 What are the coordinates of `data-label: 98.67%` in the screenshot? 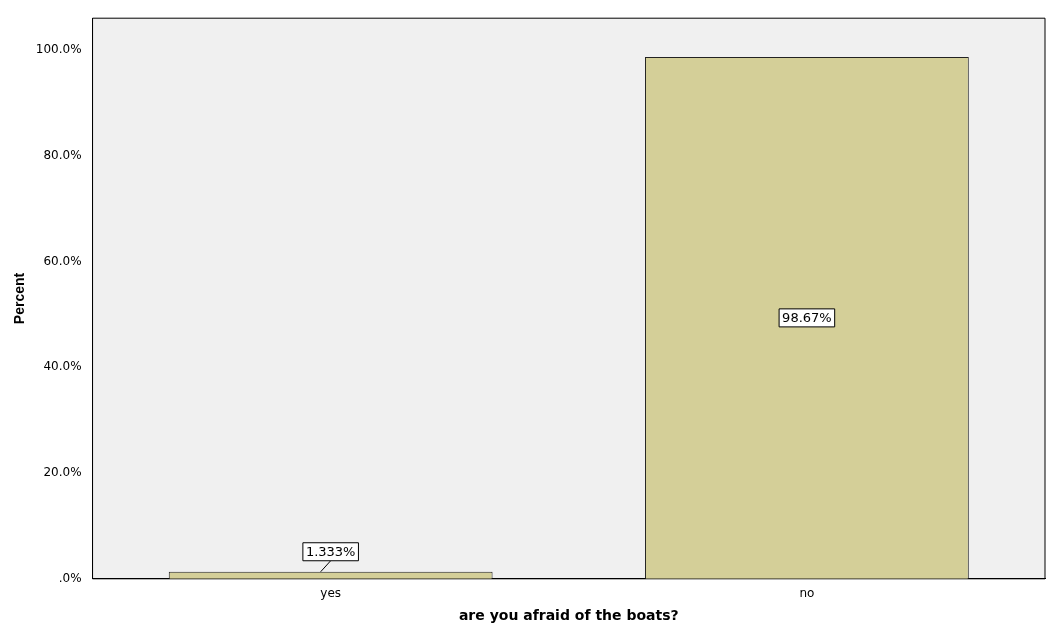 It's located at (807, 318).